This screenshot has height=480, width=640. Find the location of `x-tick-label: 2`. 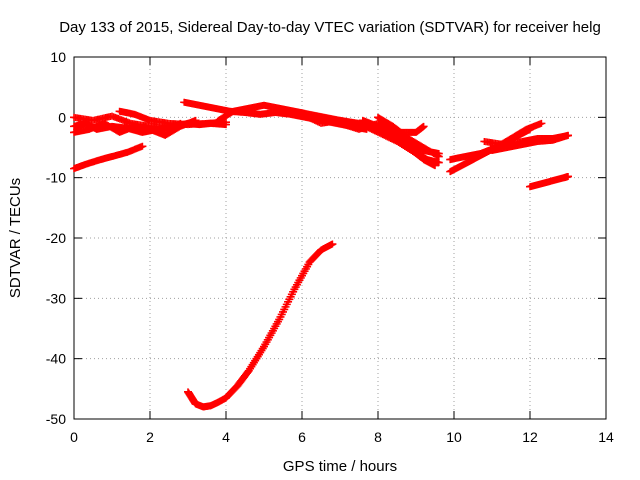

x-tick-label: 2 is located at coordinates (150, 437).